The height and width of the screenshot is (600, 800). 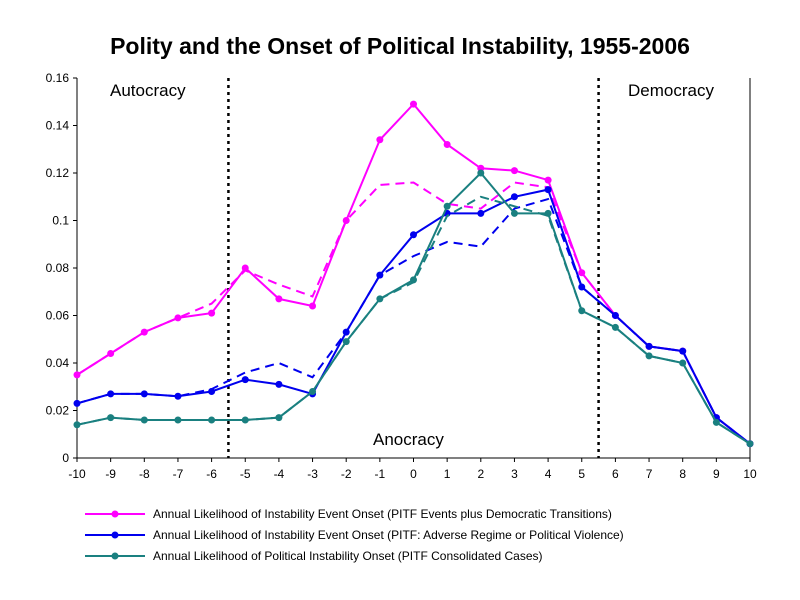 What do you see at coordinates (548, 474) in the screenshot?
I see `x-tick-label: 4` at bounding box center [548, 474].